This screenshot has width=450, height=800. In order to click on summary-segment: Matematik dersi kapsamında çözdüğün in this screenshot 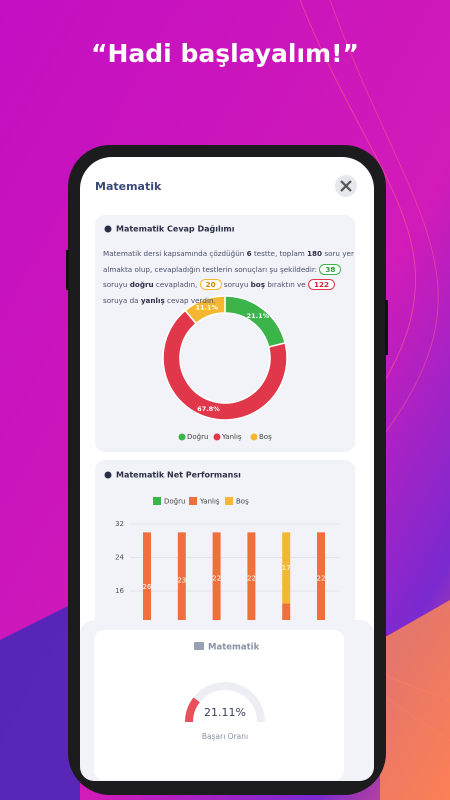, I will do `click(175, 253)`.